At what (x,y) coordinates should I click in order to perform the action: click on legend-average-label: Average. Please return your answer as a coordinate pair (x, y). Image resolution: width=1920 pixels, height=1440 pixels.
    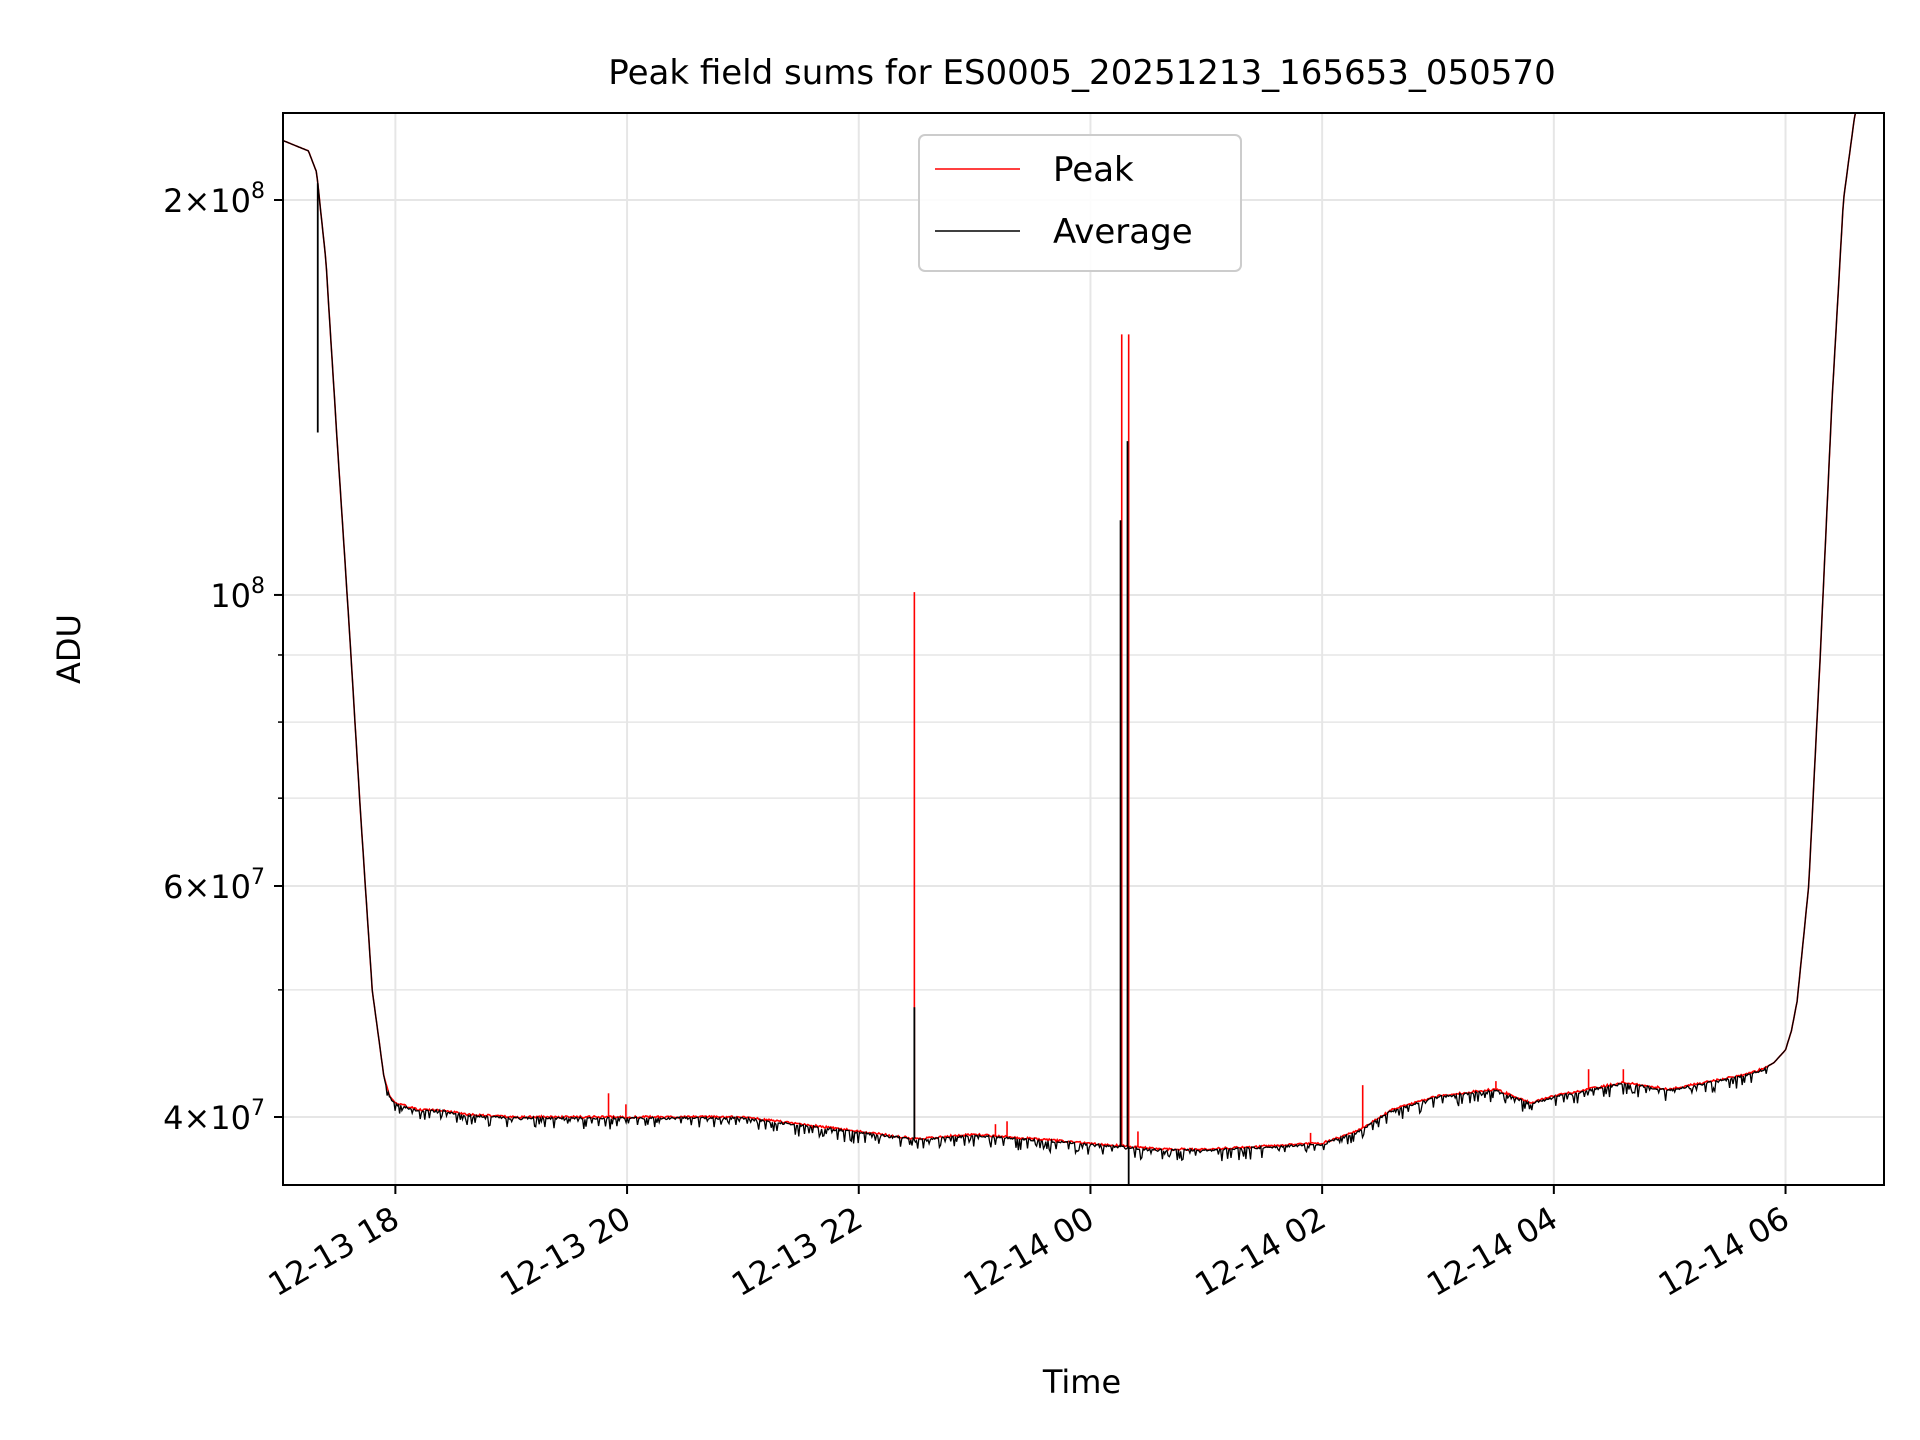
    Looking at the image, I should click on (1123, 232).